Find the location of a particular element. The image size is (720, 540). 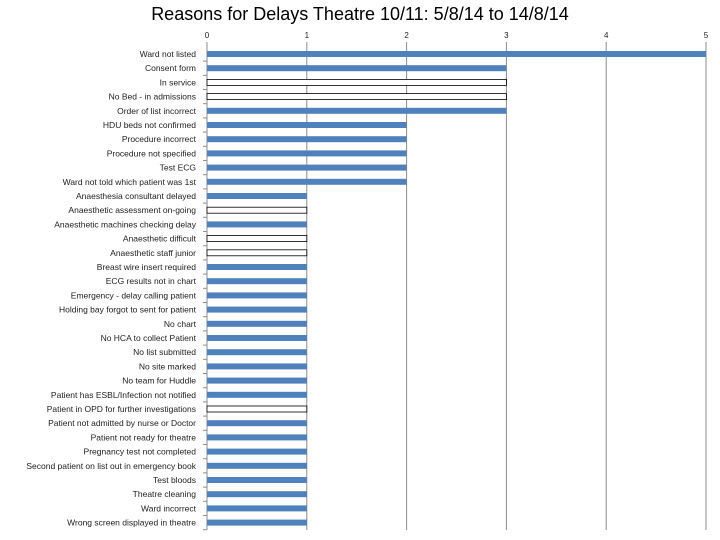

category-label: No HCA to collect Patient is located at coordinates (149, 338).